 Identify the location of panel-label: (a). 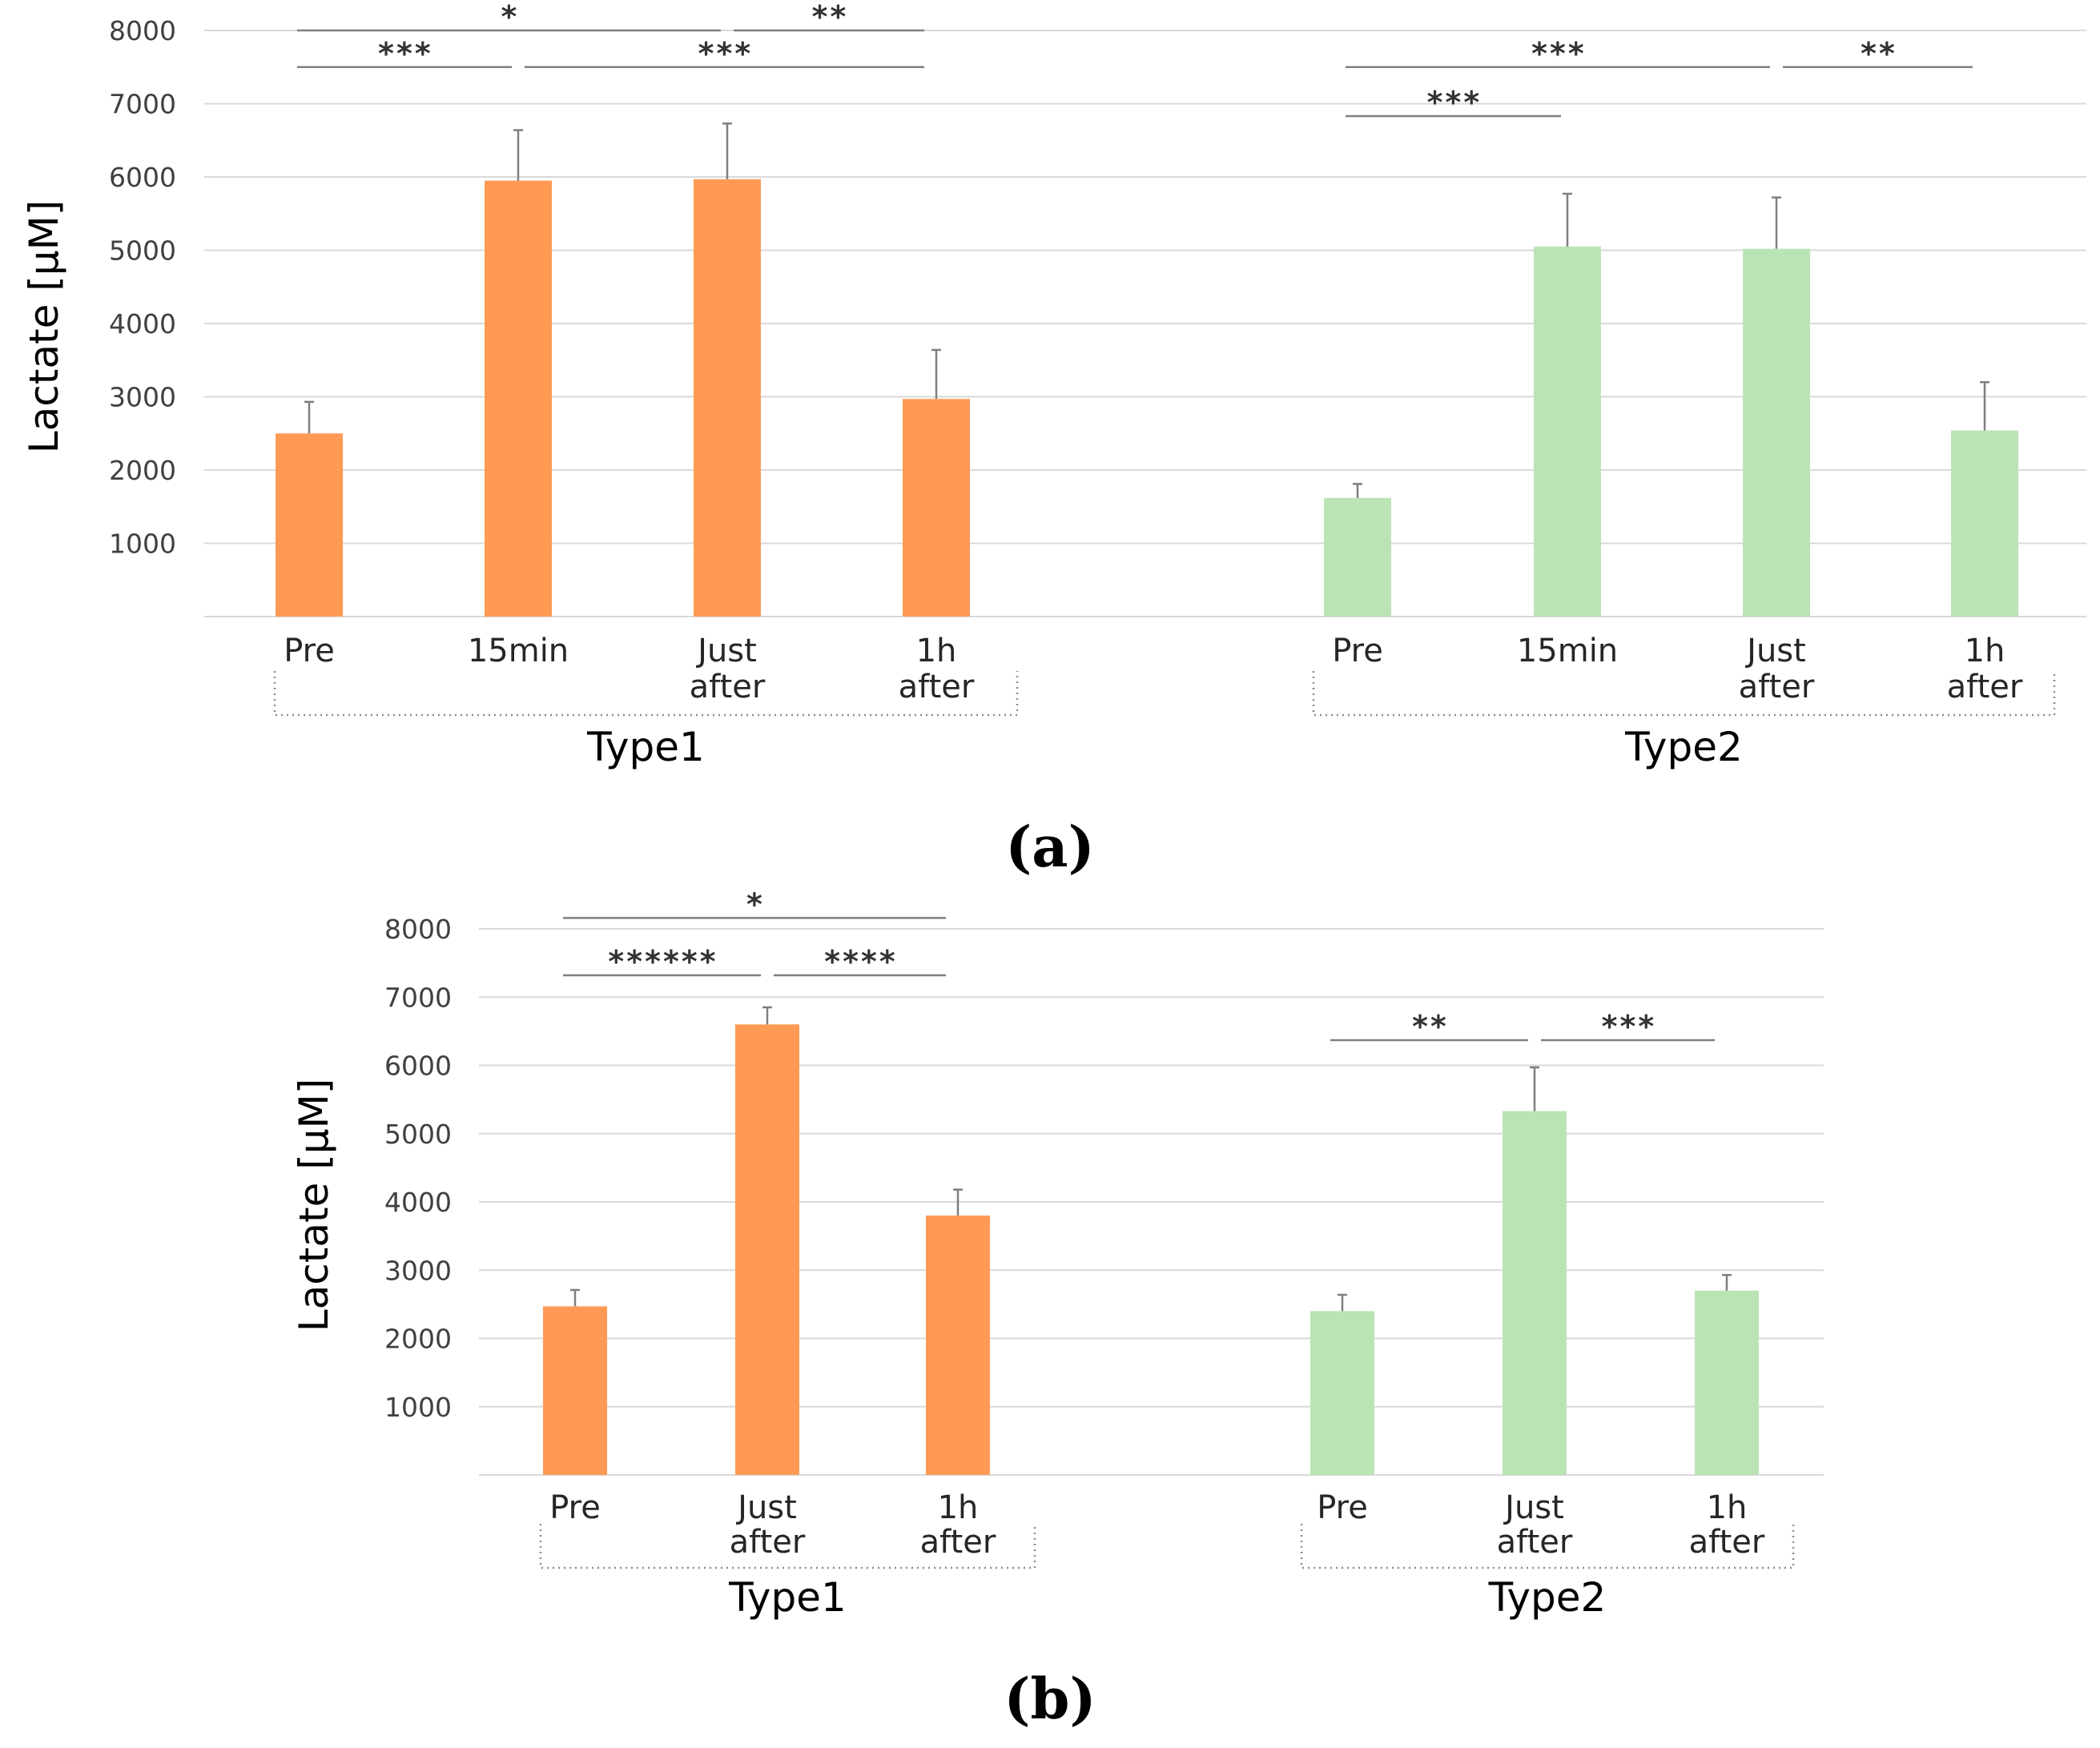
(1050, 847).